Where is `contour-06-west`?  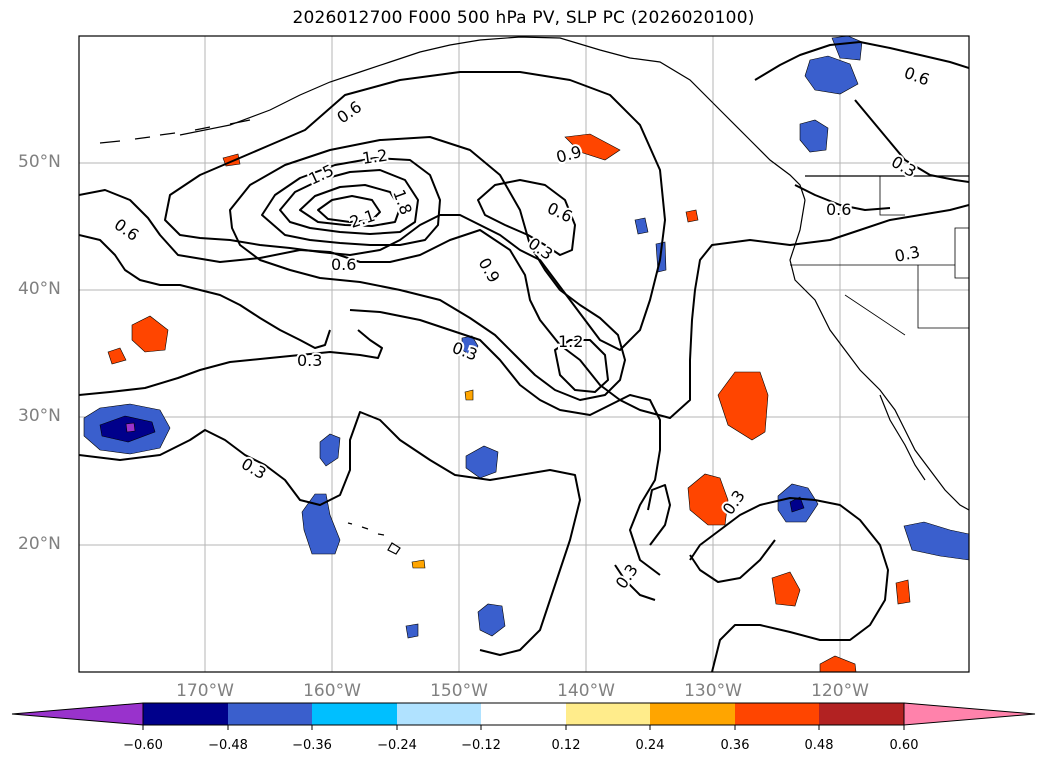
contour-06-west is located at coordinates (205, 291).